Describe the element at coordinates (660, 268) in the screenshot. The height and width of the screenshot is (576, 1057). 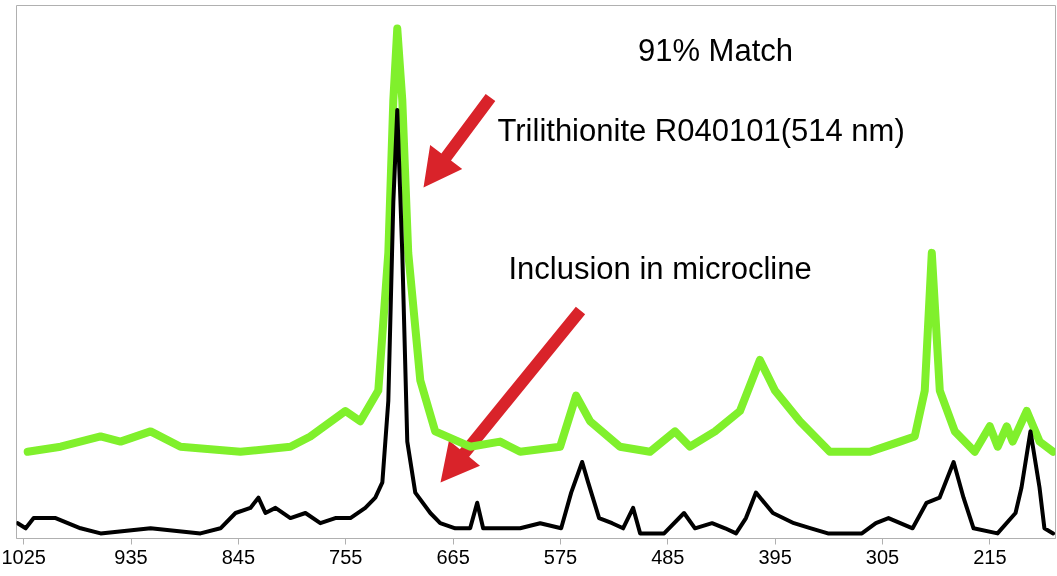
I see `annotation: Inclusion in microcline` at that location.